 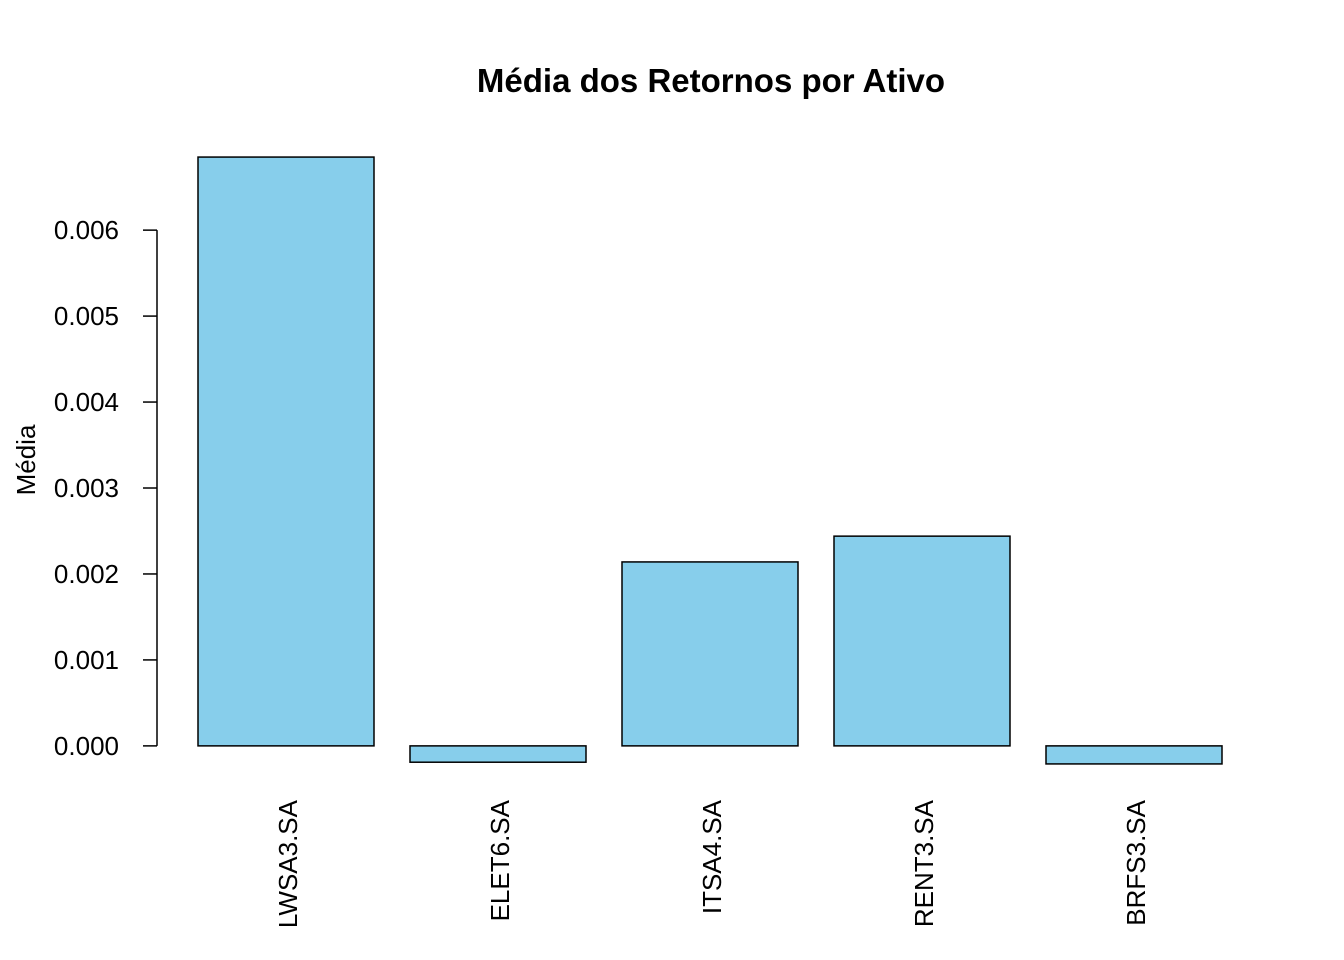 I want to click on y-tick-label: 0.001, so click(x=86, y=660).